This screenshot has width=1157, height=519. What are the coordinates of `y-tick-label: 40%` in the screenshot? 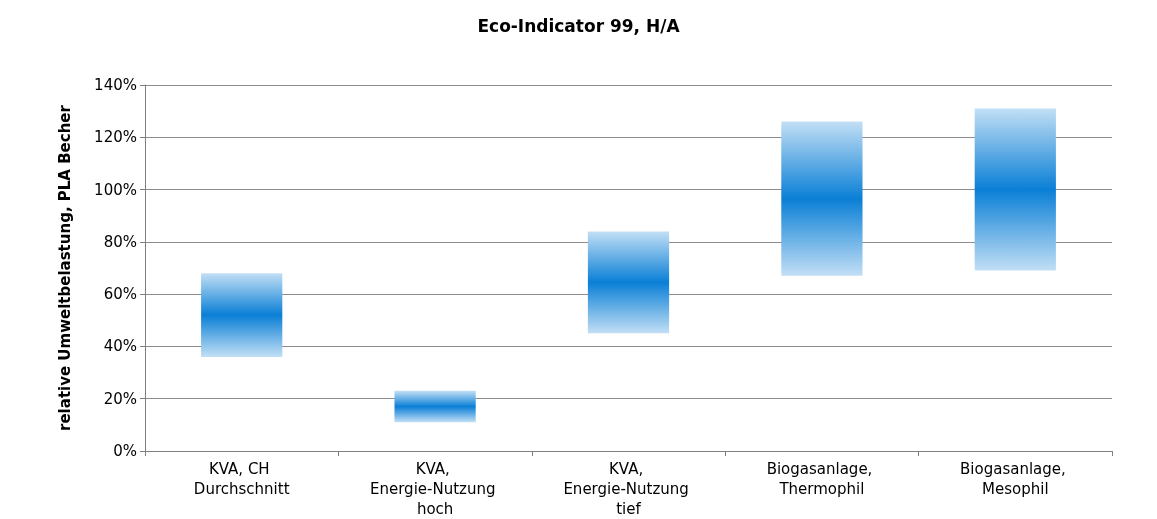 It's located at (120, 346).